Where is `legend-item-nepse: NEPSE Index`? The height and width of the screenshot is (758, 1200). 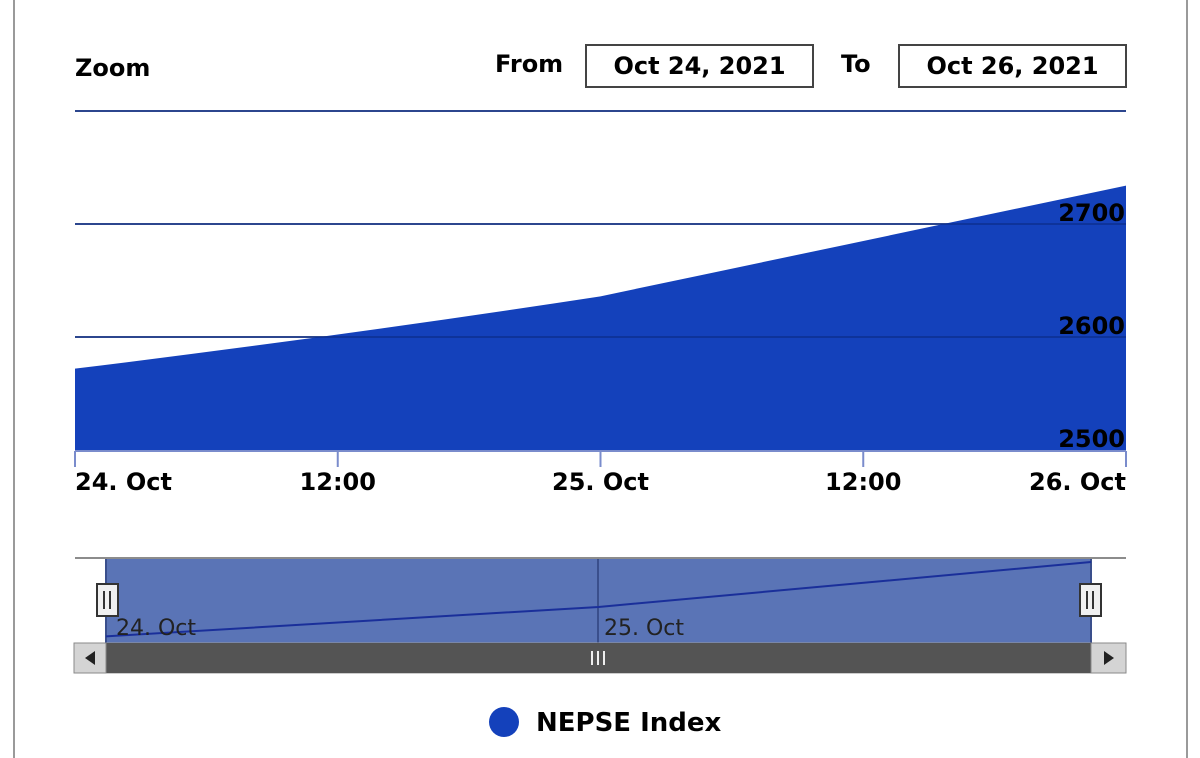
legend-item-nepse: NEPSE Index is located at coordinates (605, 722).